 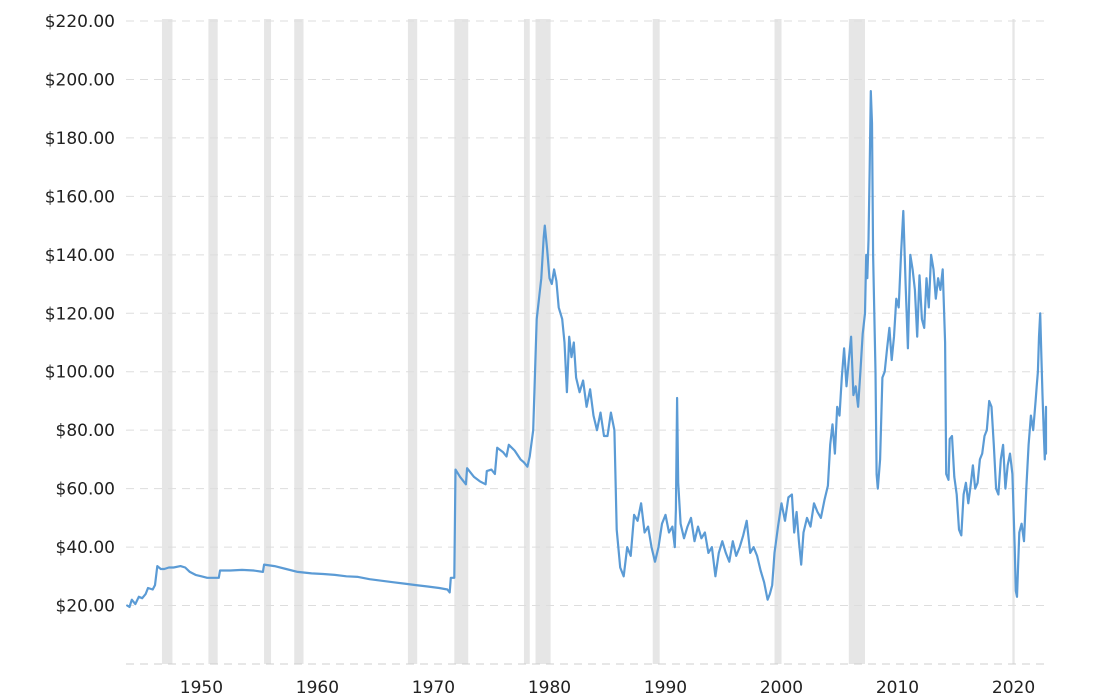 I want to click on y-tick-label: $20.00, so click(x=85, y=607).